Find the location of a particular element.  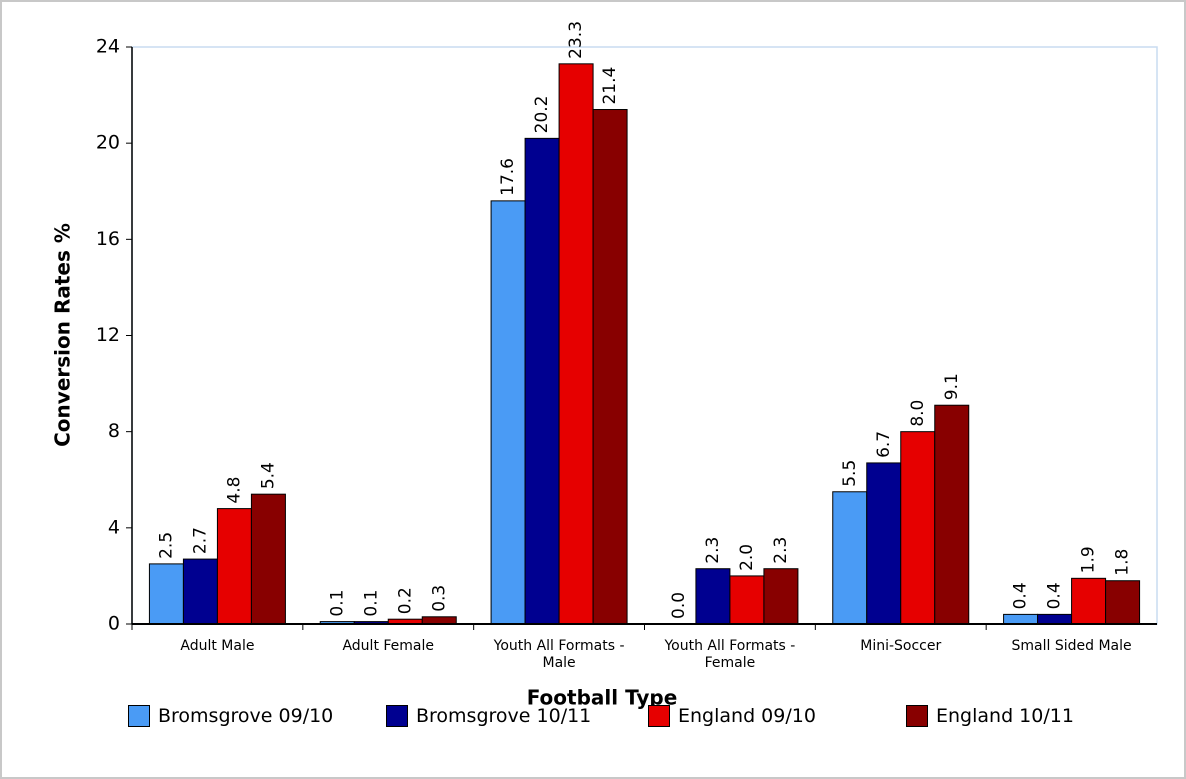

value-label: 1.8 is located at coordinates (1123, 562).